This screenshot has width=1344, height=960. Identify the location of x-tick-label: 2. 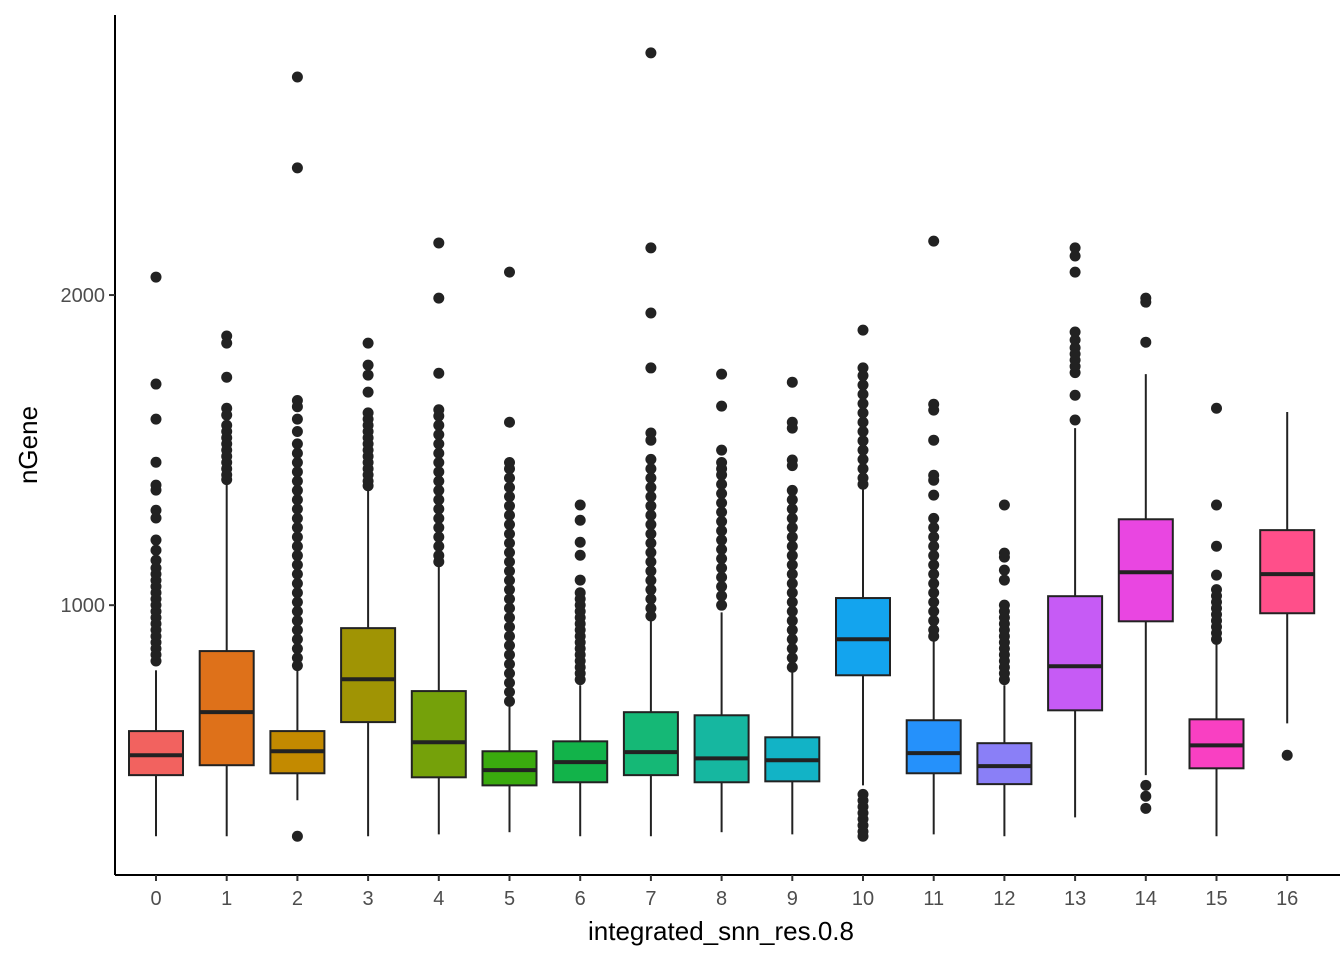
(297, 899).